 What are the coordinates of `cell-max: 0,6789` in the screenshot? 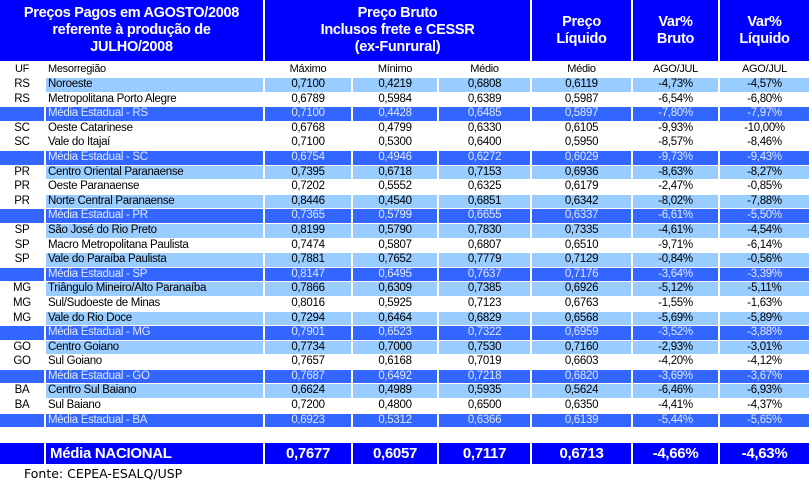 It's located at (309, 100).